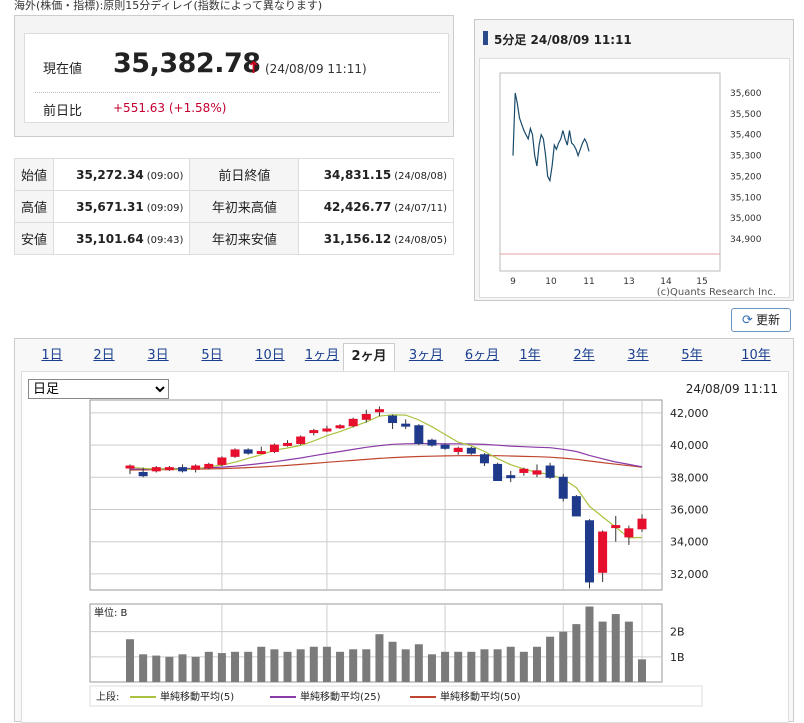  I want to click on tab-period: 3年, so click(638, 355).